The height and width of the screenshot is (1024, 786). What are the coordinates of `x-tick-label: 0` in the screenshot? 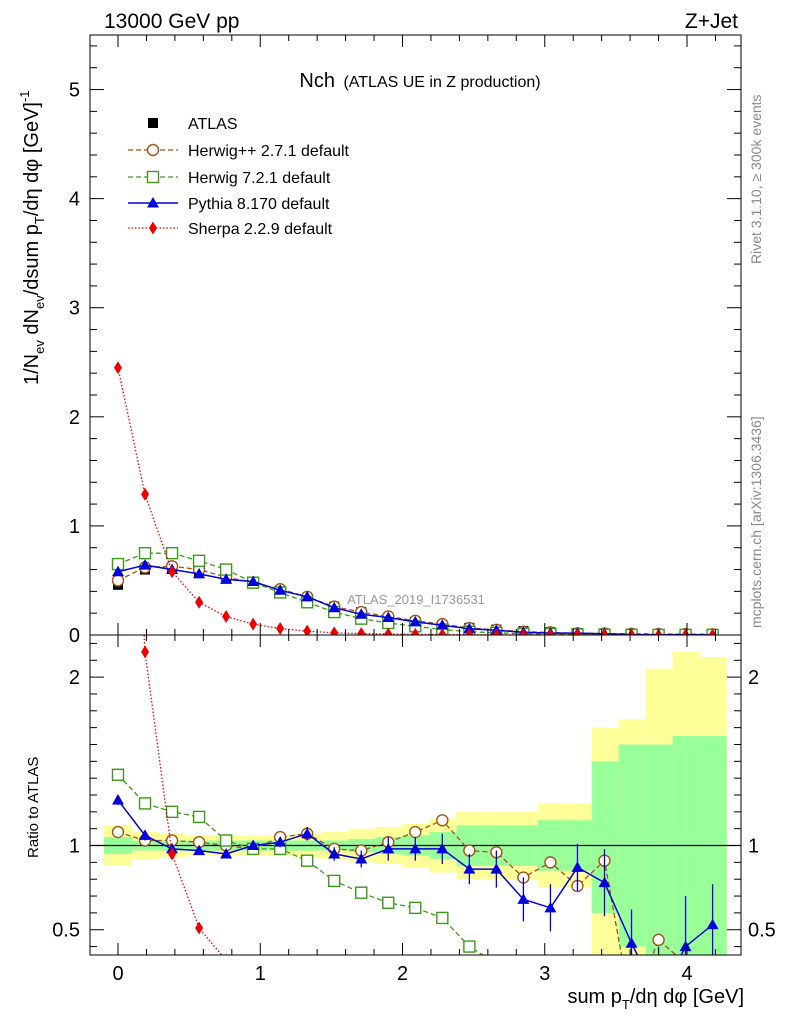 It's located at (117, 974).